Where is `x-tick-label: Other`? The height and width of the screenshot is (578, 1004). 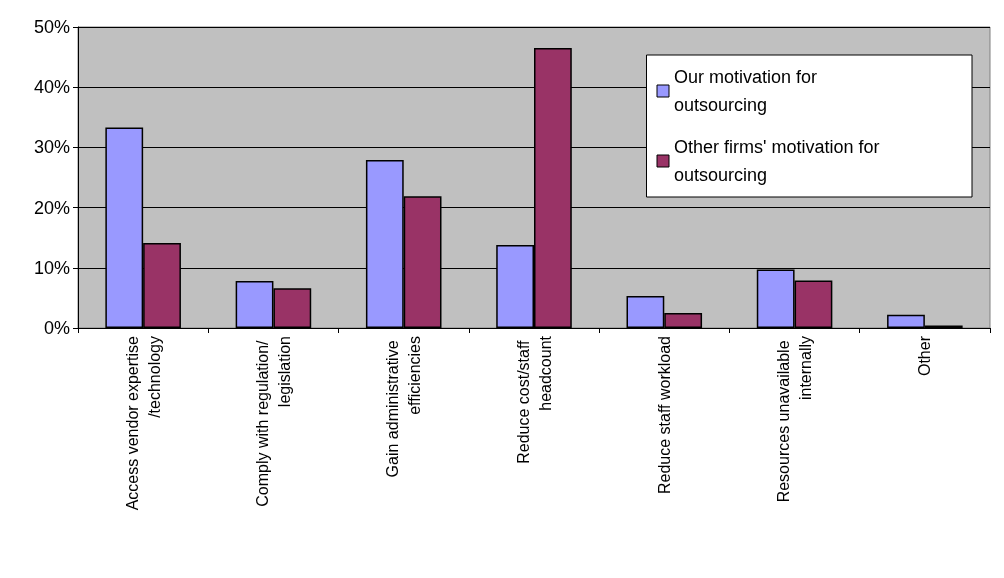 x-tick-label: Other is located at coordinates (925, 356).